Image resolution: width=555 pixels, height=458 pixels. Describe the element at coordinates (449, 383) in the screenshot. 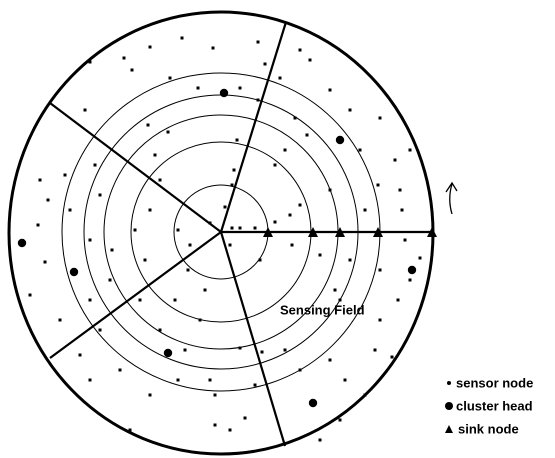

I see `legend-sensor-icon` at that location.